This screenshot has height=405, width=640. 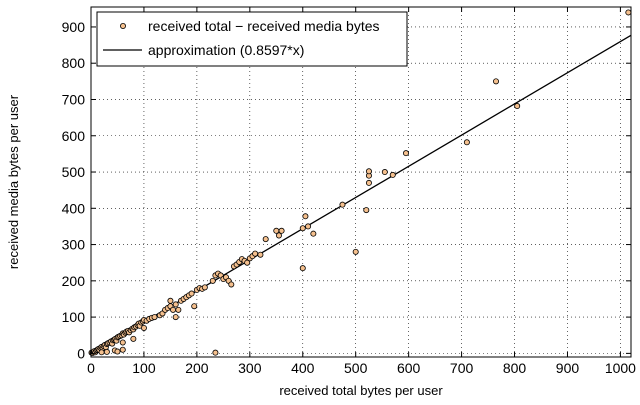 I want to click on x-tick-label: 900, so click(x=568, y=368).